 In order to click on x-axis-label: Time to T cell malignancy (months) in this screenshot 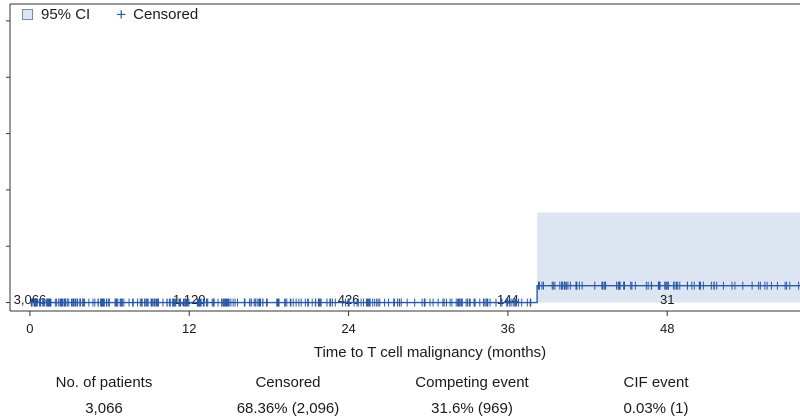, I will do `click(430, 352)`.